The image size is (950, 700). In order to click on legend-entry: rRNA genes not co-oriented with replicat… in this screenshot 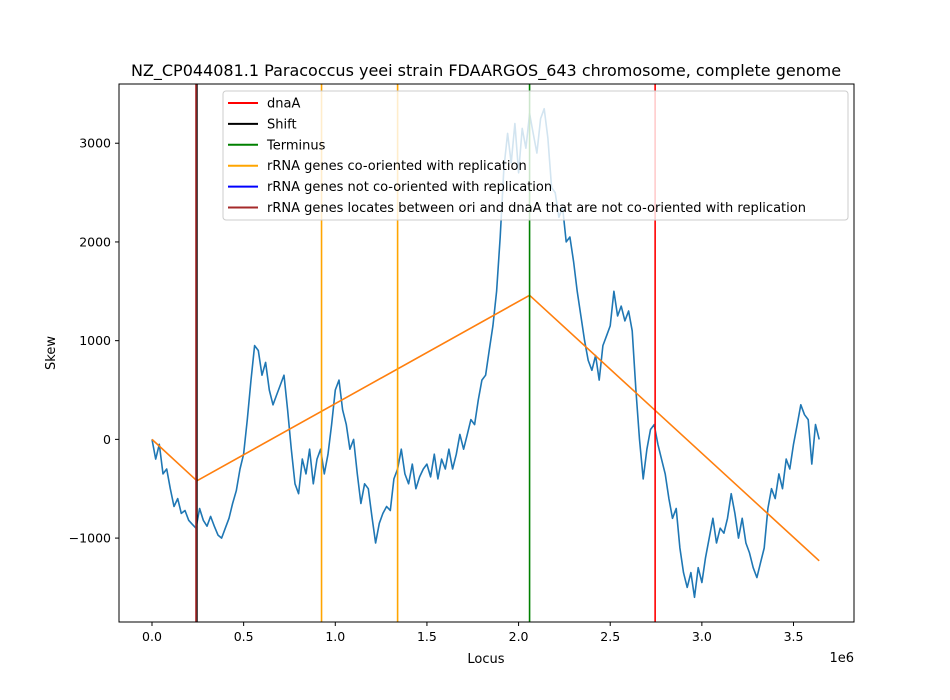, I will do `click(390, 187)`.